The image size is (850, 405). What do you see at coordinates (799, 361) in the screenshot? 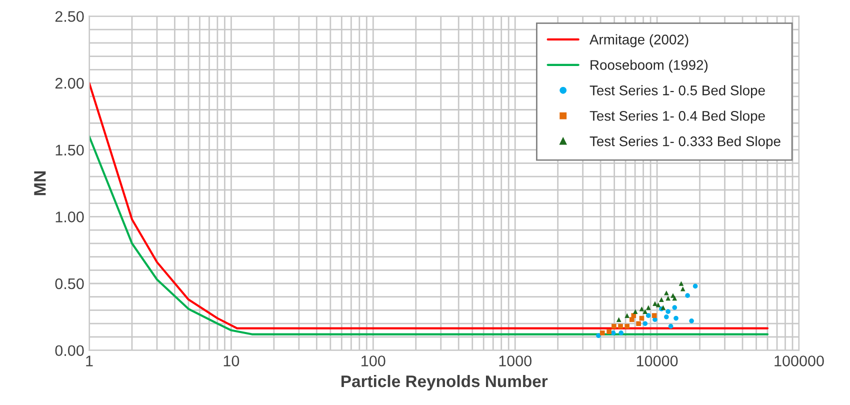
I see `x-tick-label: 100000` at bounding box center [799, 361].